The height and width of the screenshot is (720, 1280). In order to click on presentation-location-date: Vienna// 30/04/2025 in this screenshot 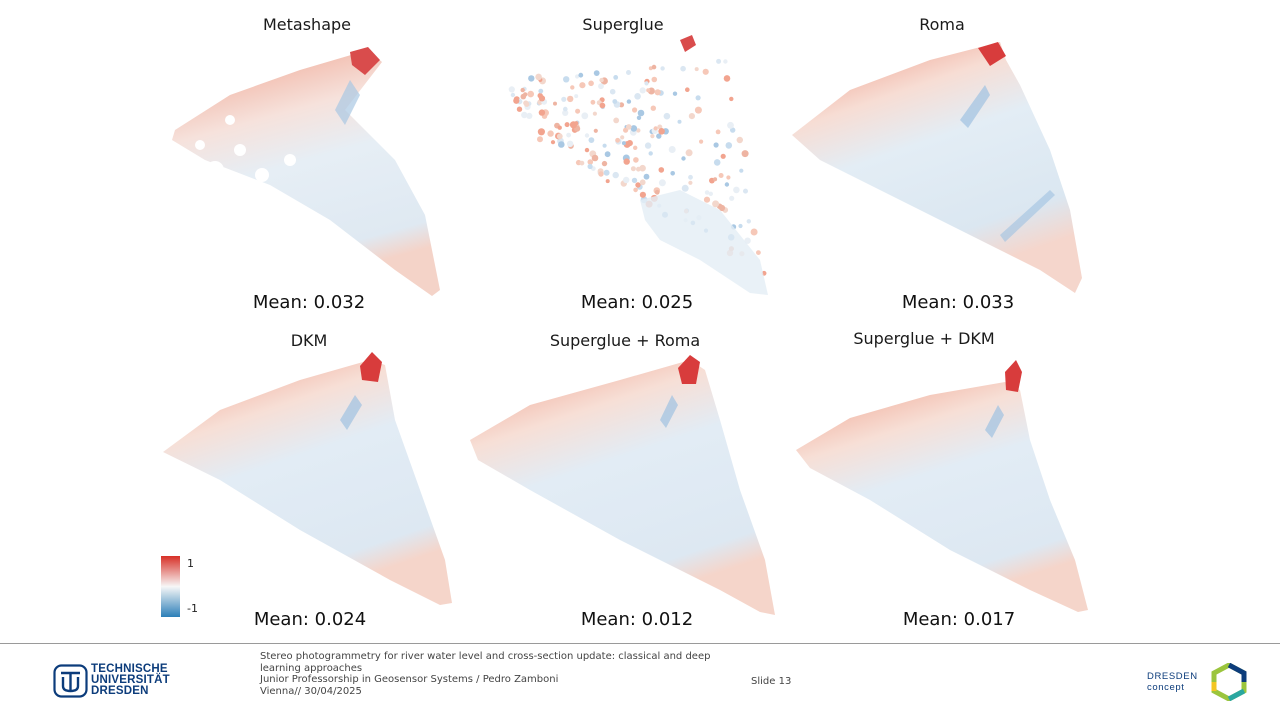, I will do `click(311, 691)`.